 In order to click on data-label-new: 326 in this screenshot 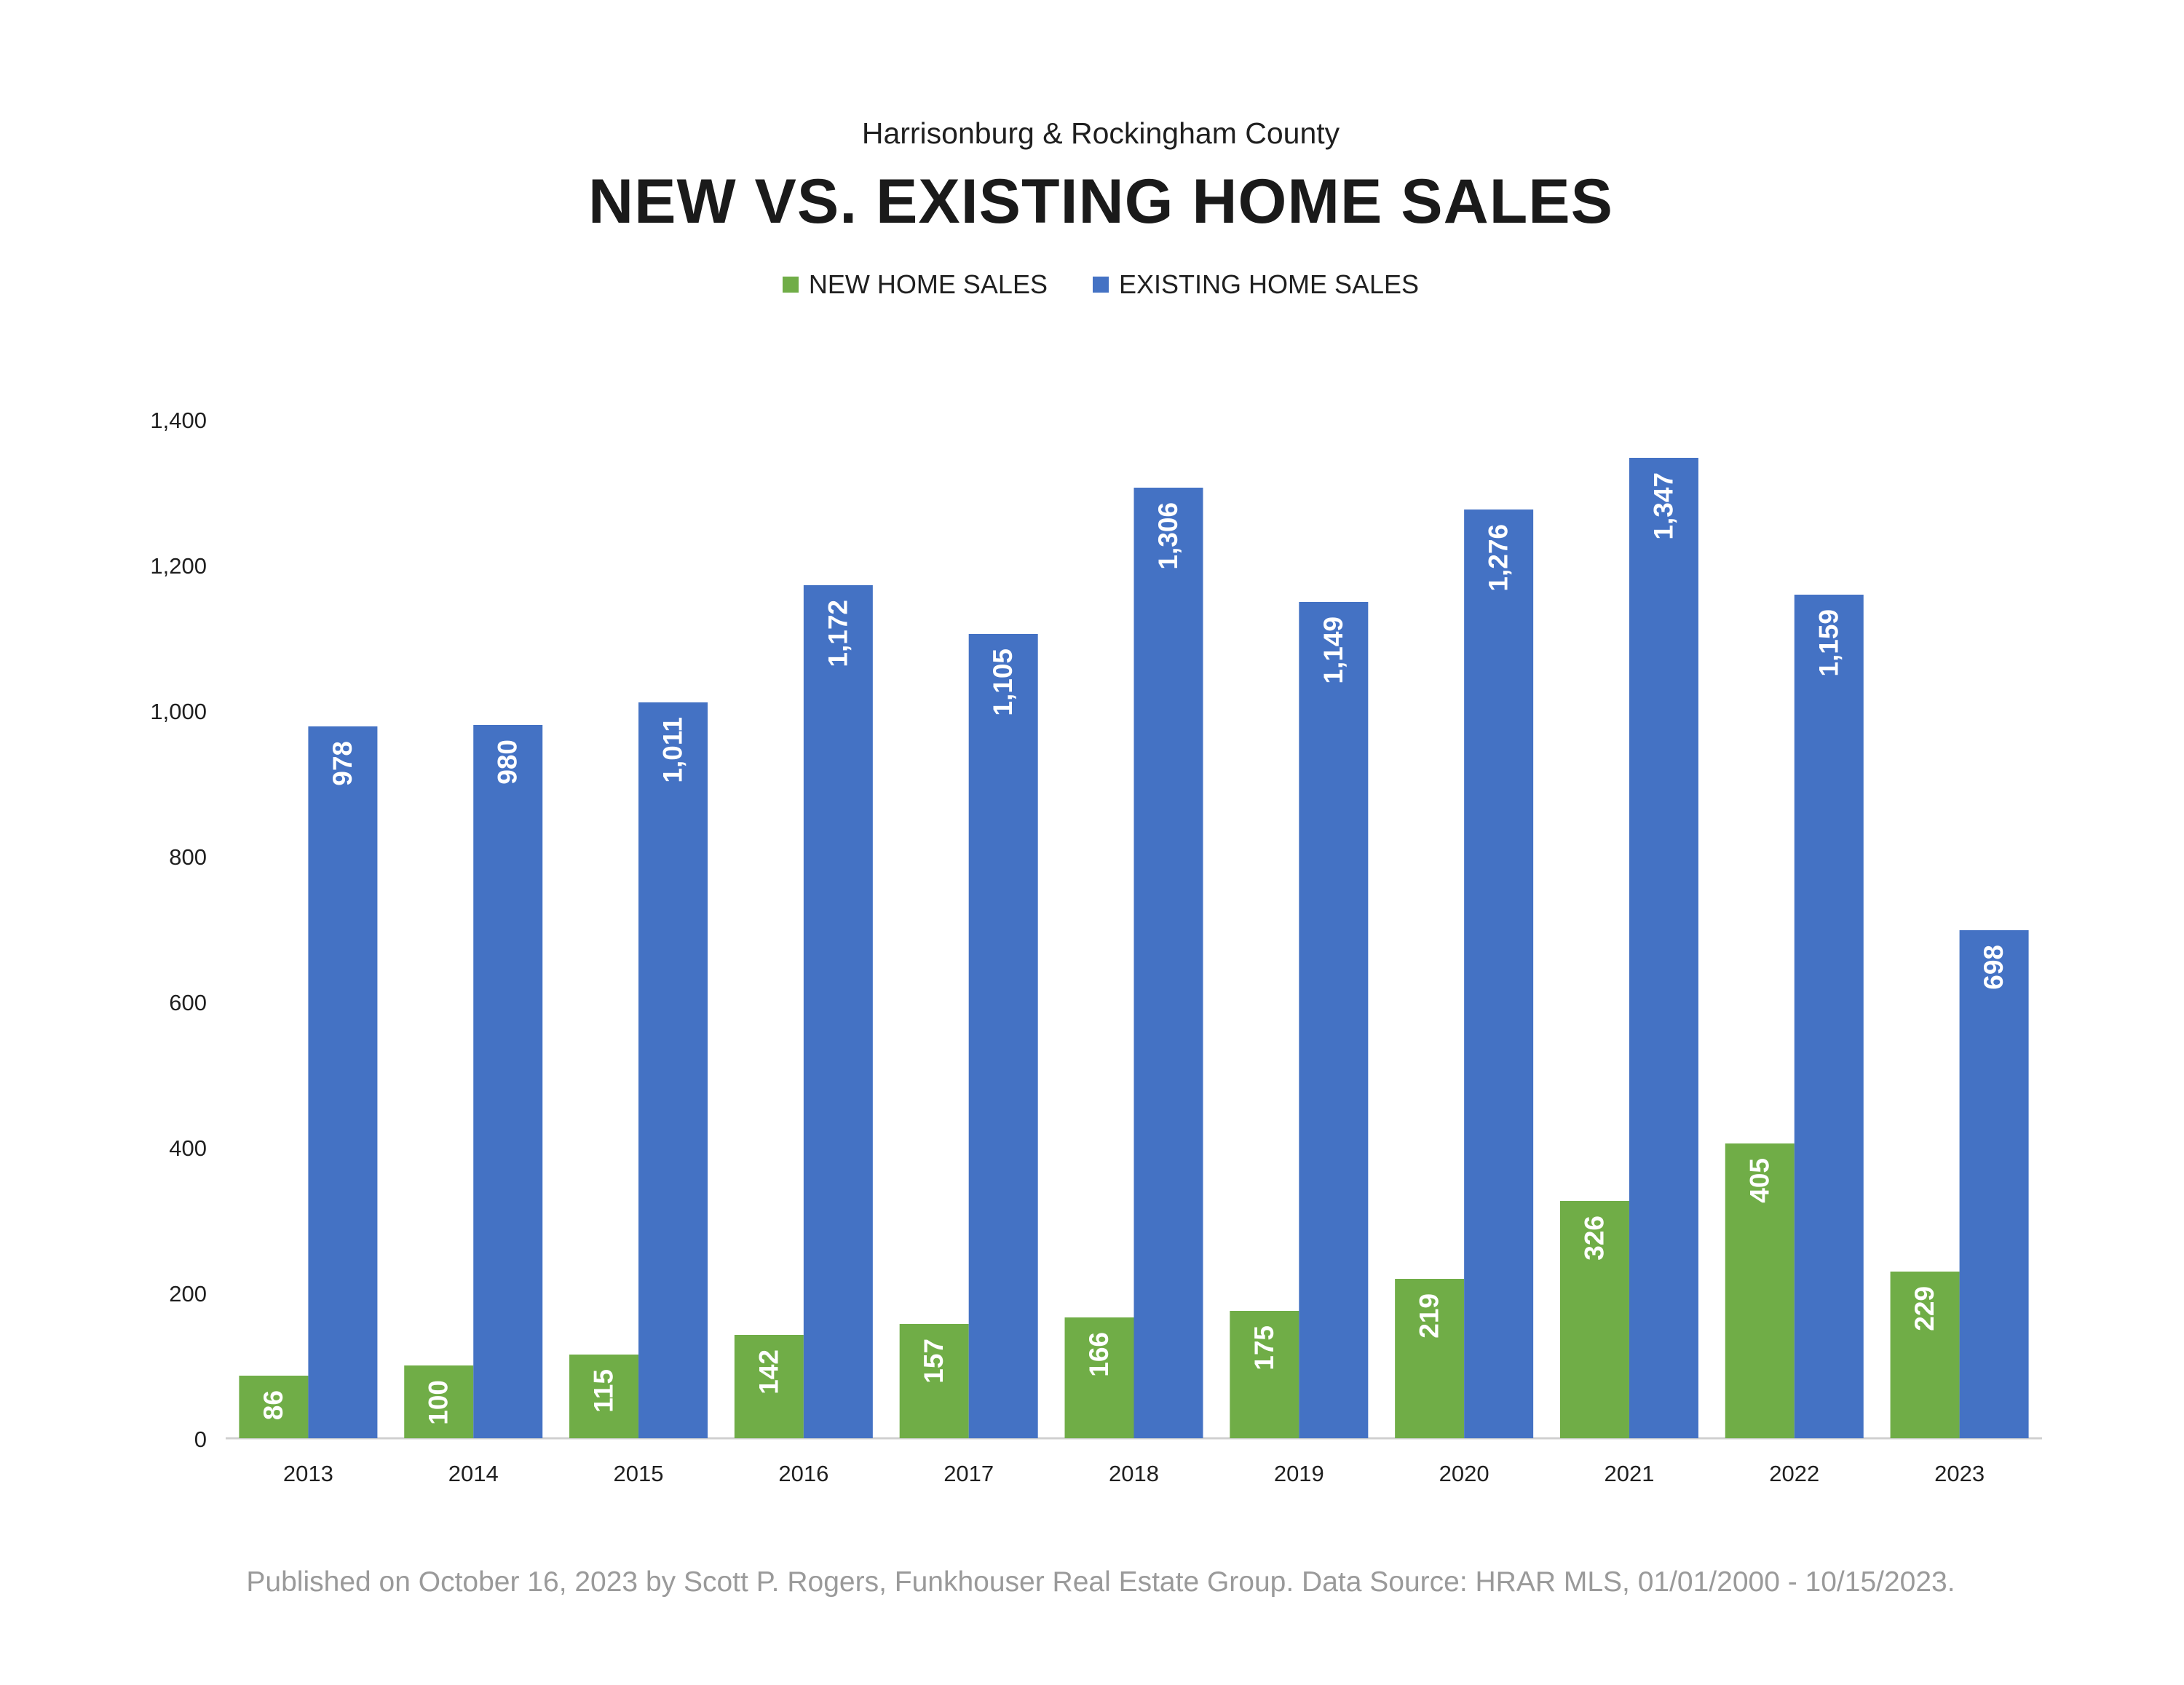, I will do `click(1594, 1238)`.